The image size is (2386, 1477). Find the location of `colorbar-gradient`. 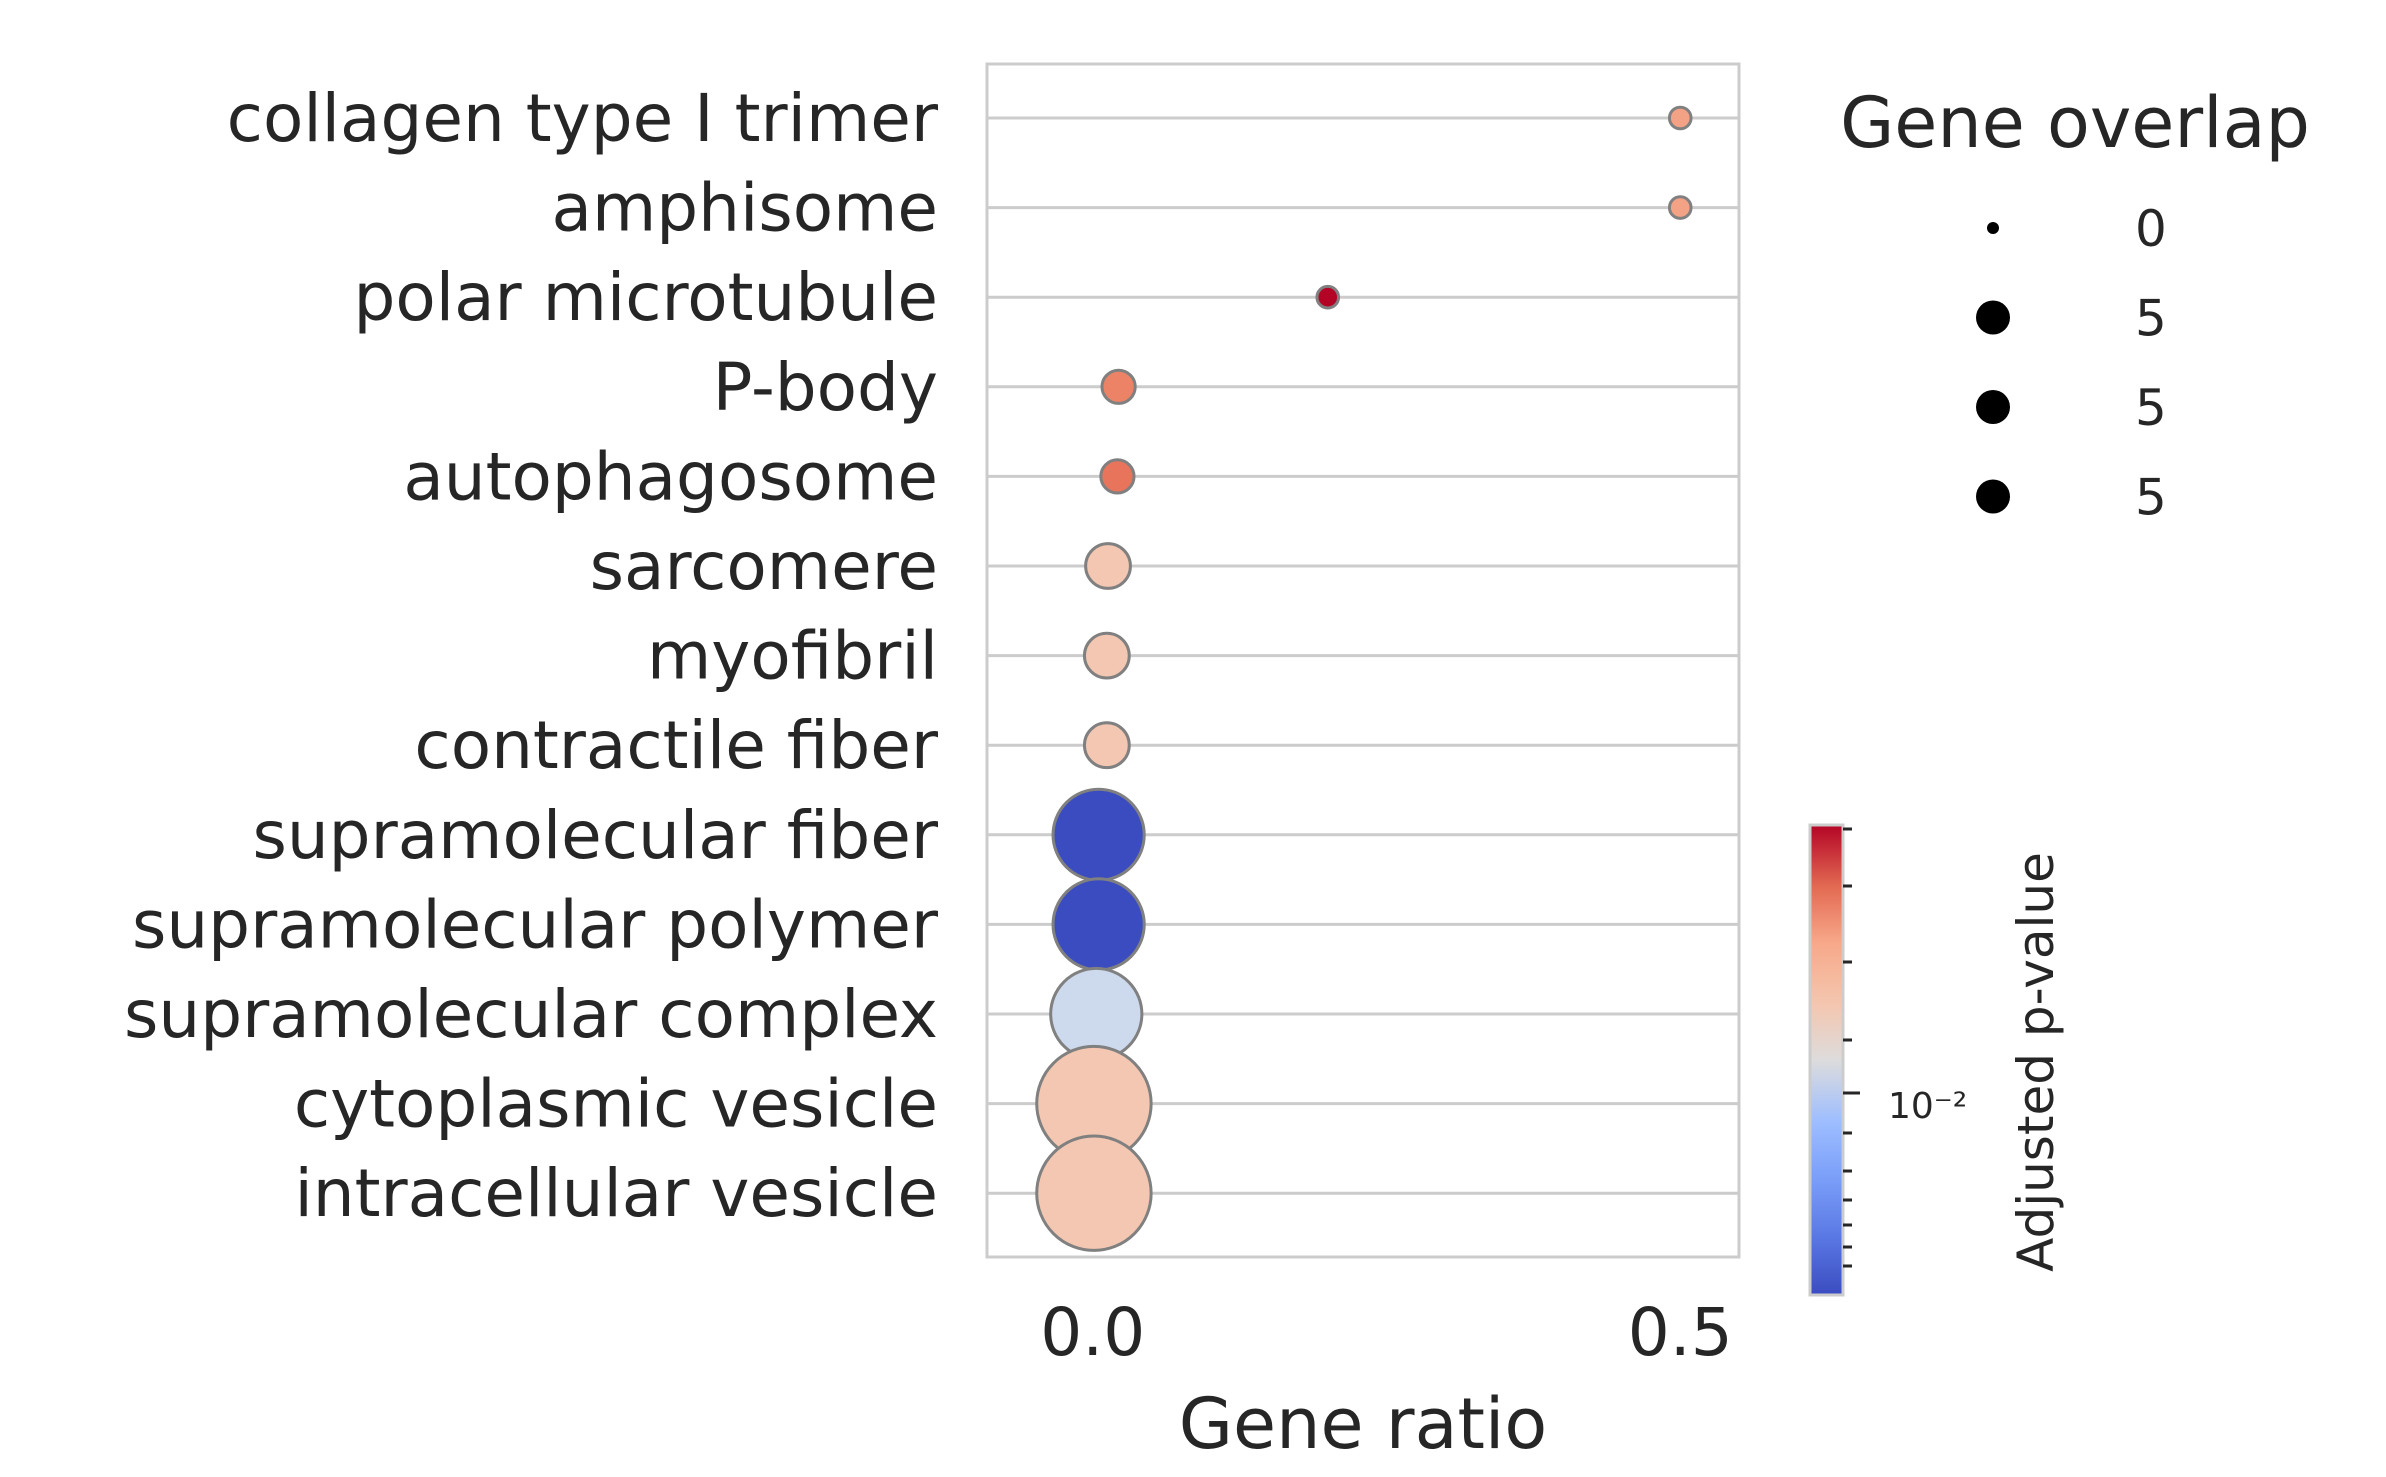

colorbar-gradient is located at coordinates (1826, 1060).